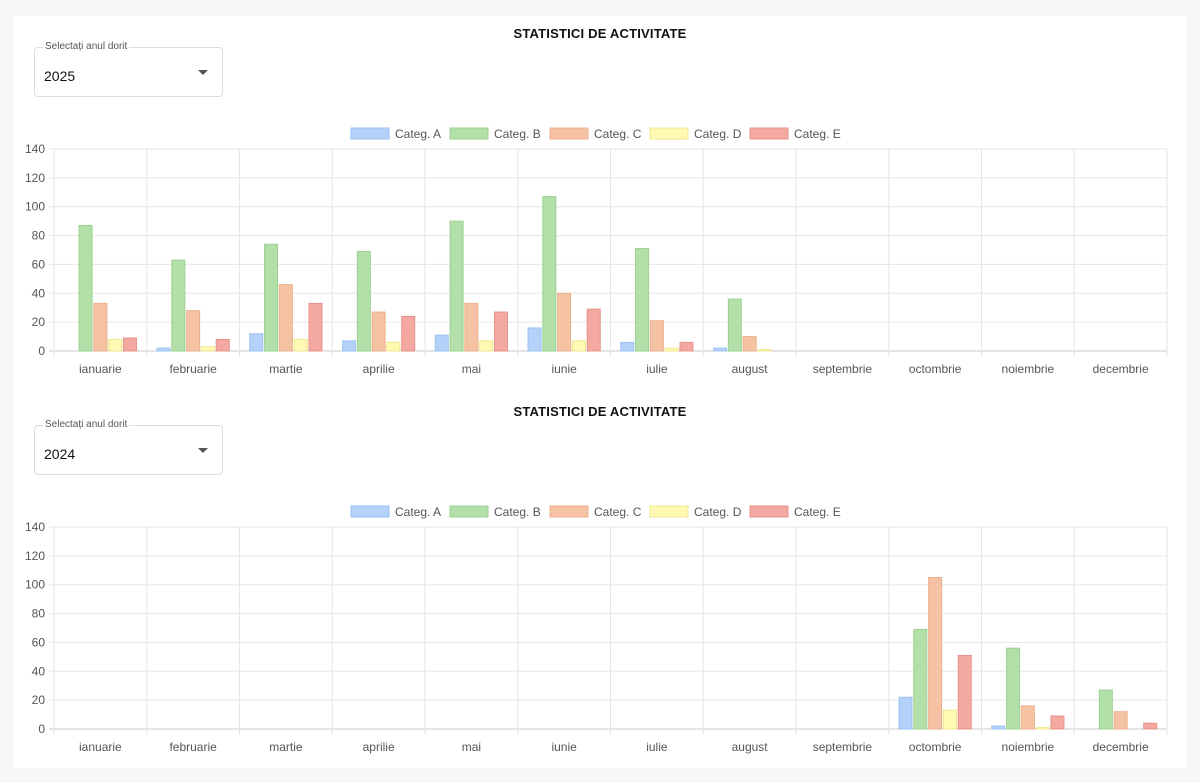 This screenshot has height=783, width=1200. Describe the element at coordinates (418, 134) in the screenshot. I see `legend-label: Categ. A` at that location.